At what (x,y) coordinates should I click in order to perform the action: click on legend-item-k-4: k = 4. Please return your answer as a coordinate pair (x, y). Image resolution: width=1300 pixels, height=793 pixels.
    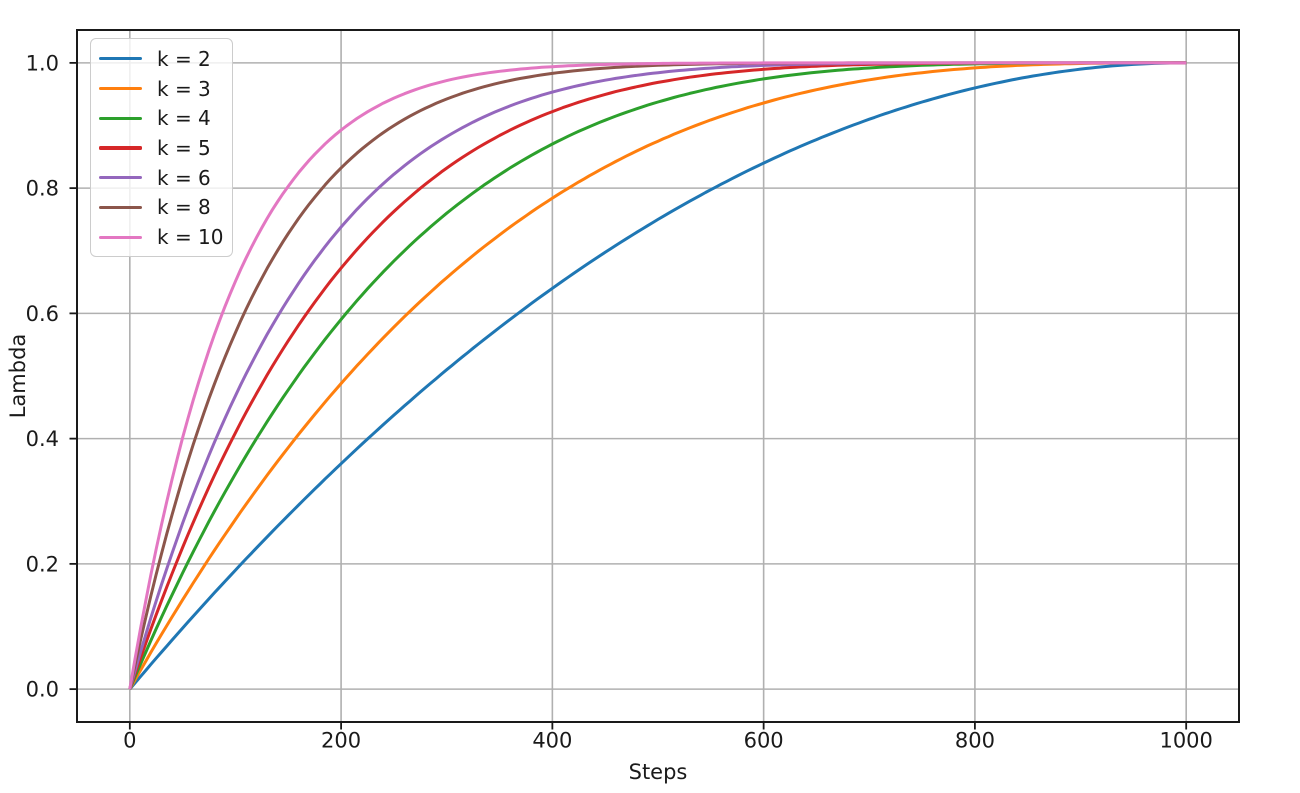
    Looking at the image, I should click on (164, 118).